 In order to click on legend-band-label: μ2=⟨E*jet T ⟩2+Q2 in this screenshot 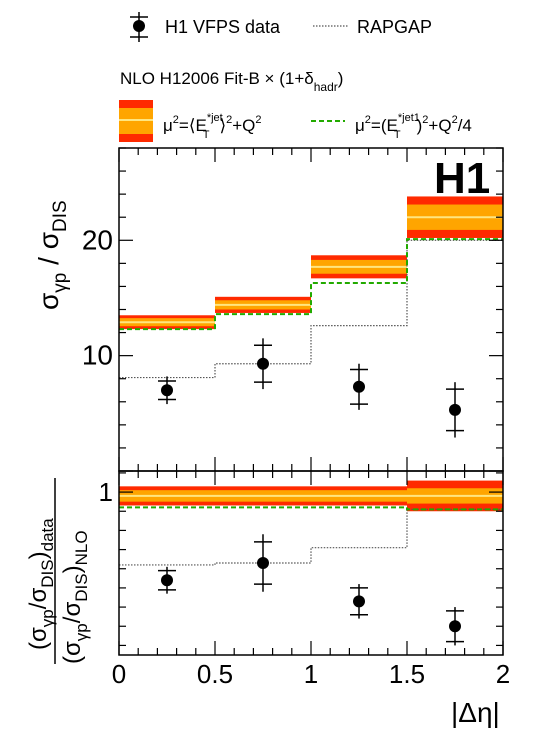, I will do `click(212, 126)`.